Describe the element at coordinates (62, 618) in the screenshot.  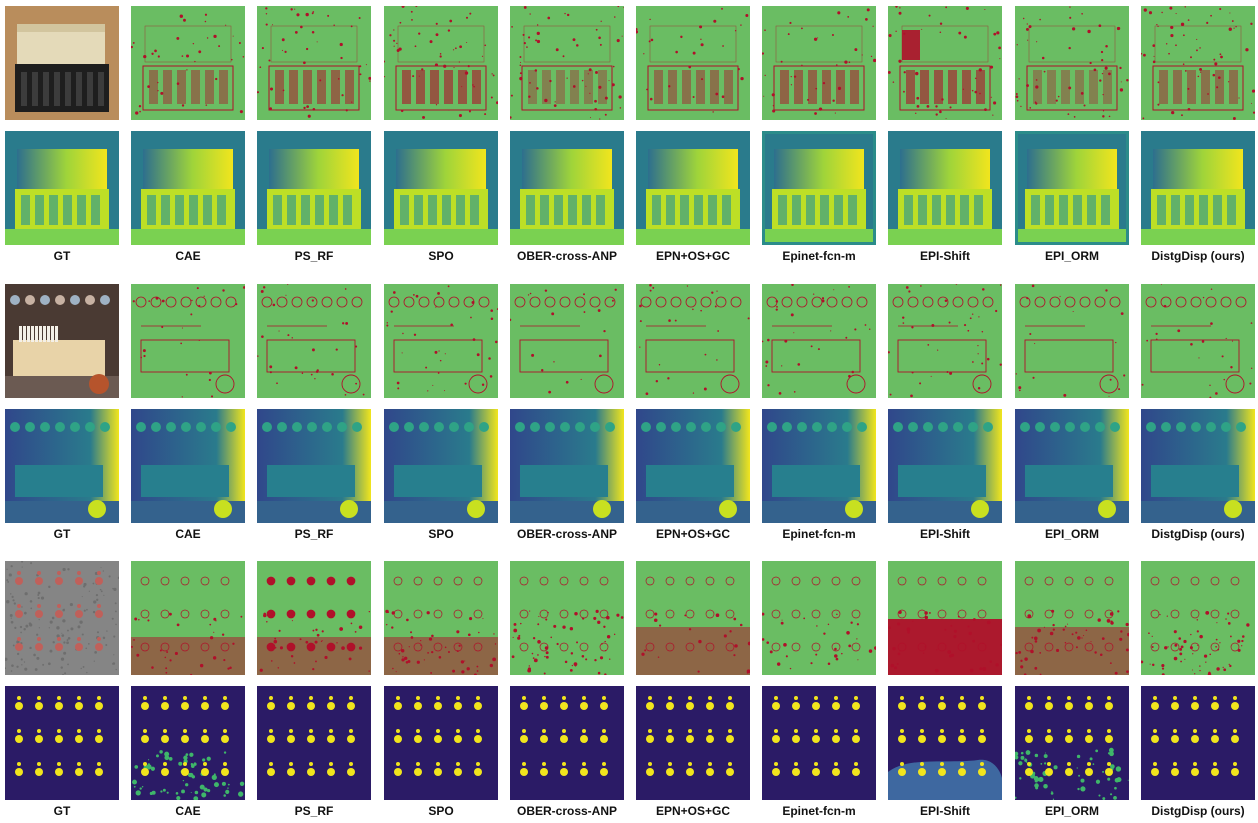
I see `dots-input-photo` at that location.